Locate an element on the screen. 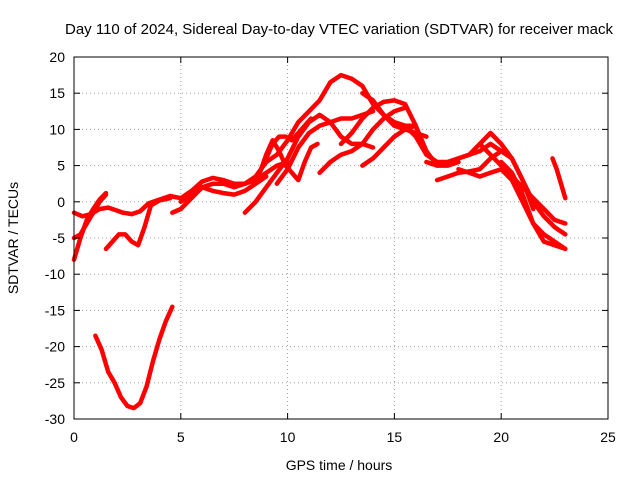 Image resolution: width=640 pixels, height=480 pixels. y-tick-label: 10 is located at coordinates (57, 129).